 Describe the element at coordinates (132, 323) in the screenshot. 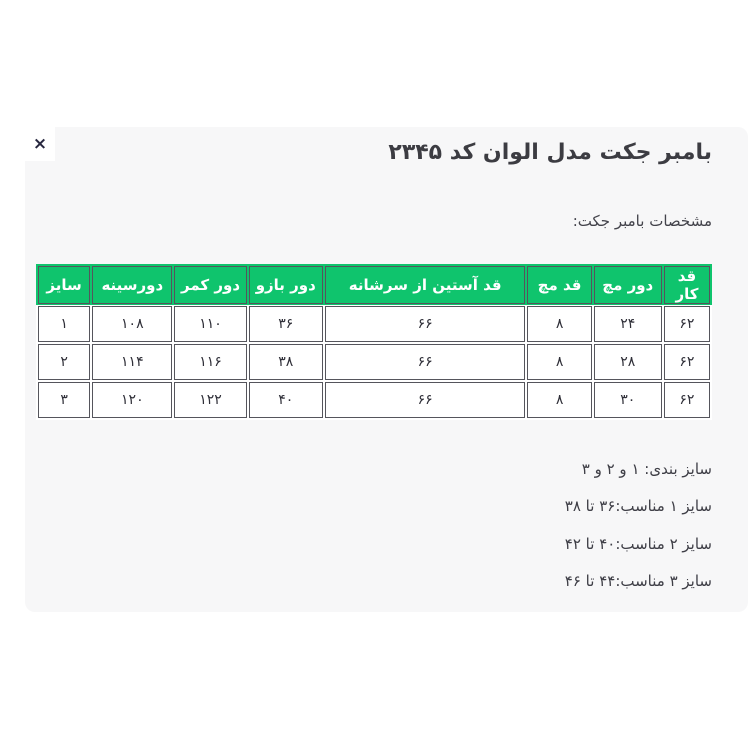

I see `table-cell: ۱۰۸` at that location.